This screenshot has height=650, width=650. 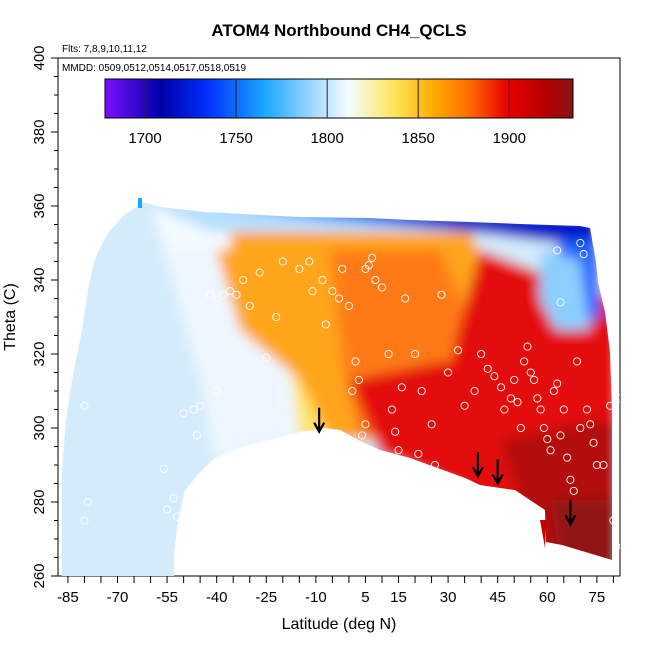 I want to click on colorbar-tick-label: 1900, so click(x=509, y=138).